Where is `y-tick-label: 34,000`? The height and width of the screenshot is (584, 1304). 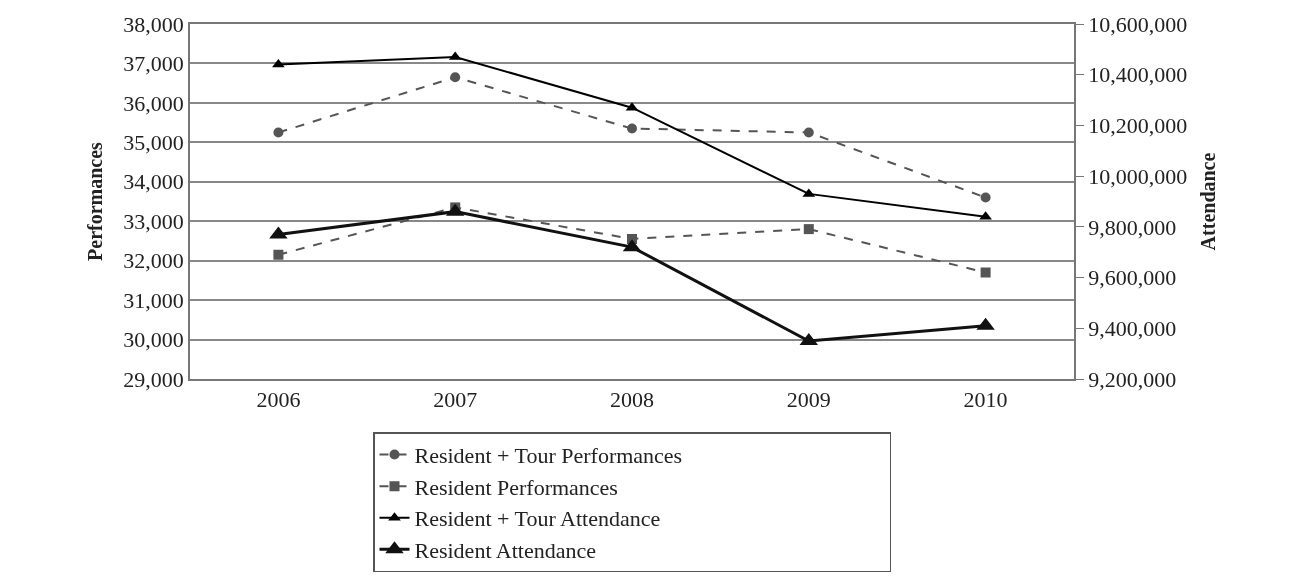 y-tick-label: 34,000 is located at coordinates (153, 182).